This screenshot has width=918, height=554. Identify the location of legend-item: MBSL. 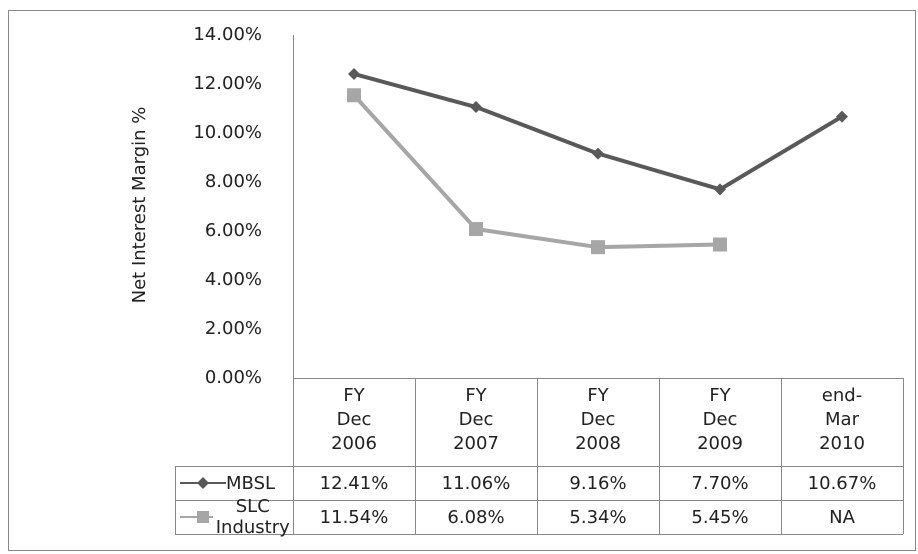
(234, 483).